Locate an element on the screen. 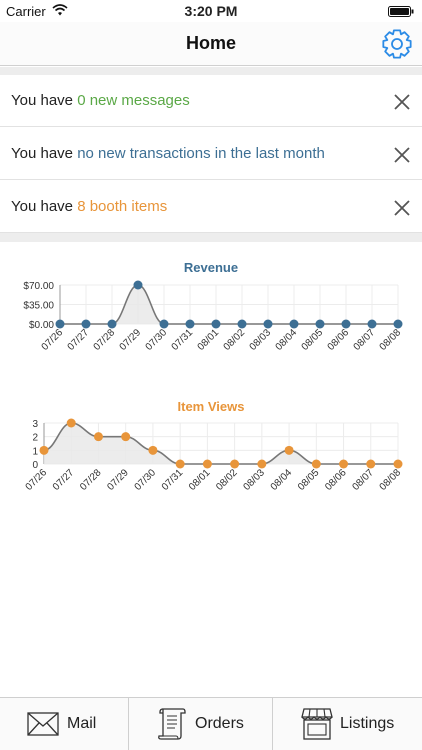 The height and width of the screenshot is (750, 422). nav-bar: Home is located at coordinates (211, 44).